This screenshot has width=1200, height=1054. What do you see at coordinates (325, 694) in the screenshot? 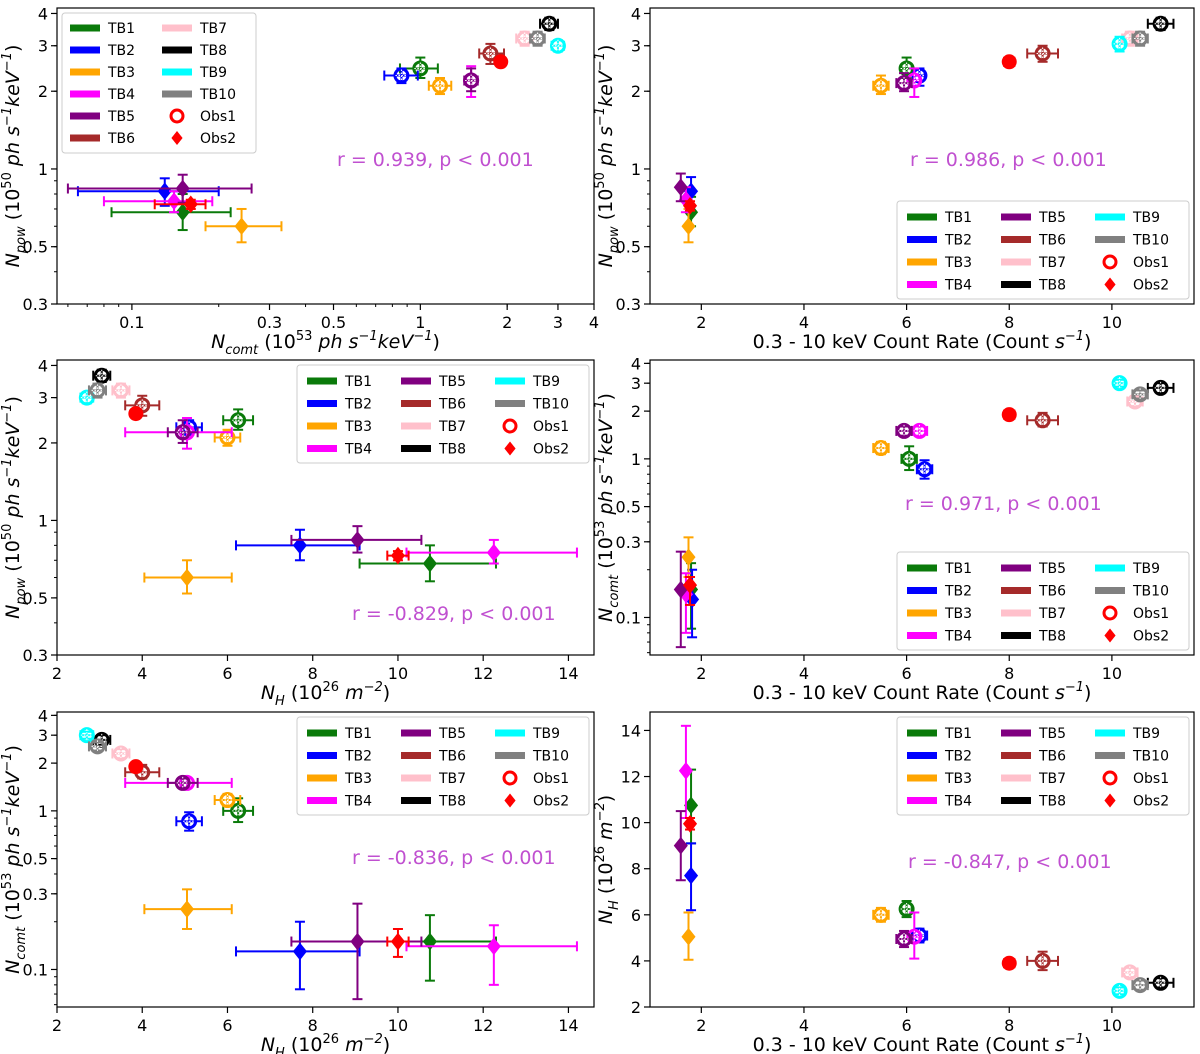
I see `x-axis-label: NH (1026 m−2)` at bounding box center [325, 694].